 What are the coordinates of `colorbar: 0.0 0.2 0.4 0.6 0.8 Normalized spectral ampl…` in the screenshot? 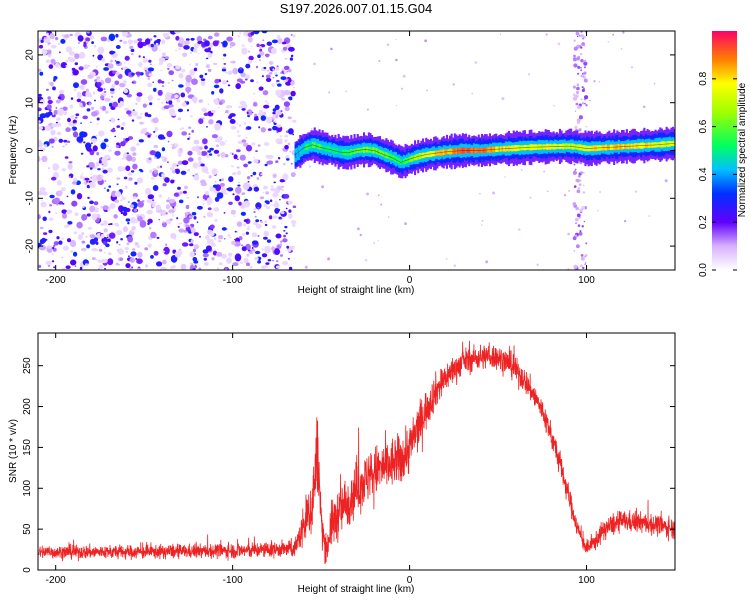 It's located at (723, 154).